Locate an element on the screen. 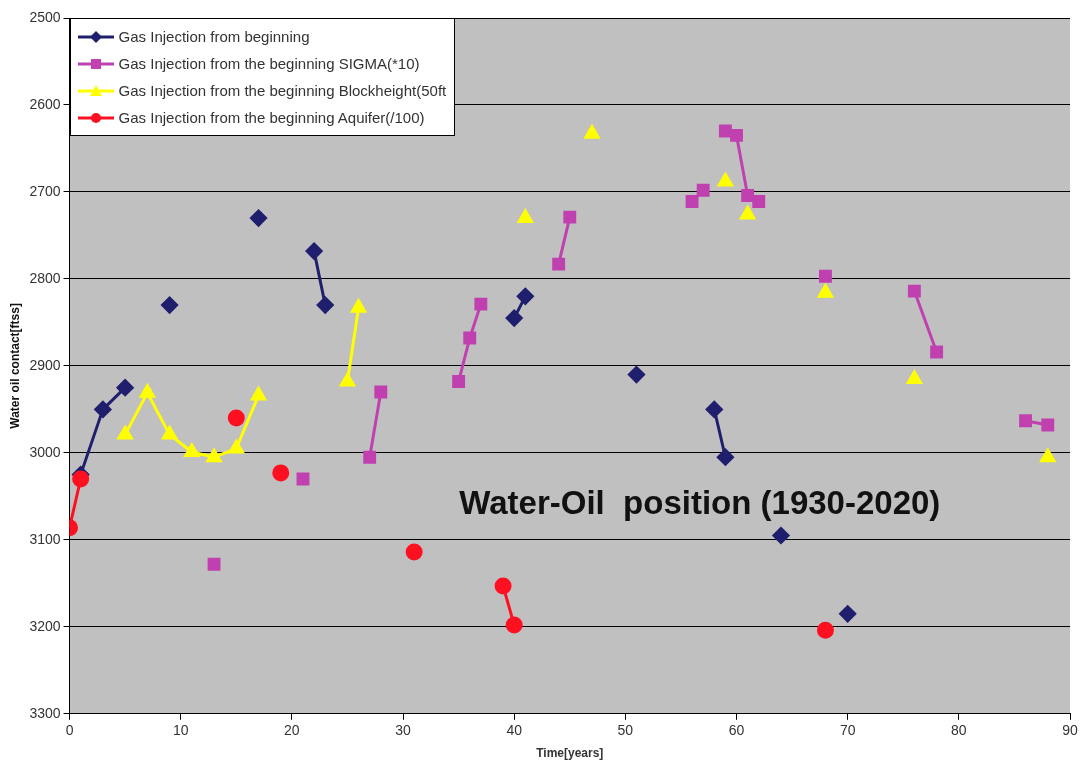 This screenshot has height=769, width=1084. legend-label: Gas Injection from the beginning SIGMA(*10) is located at coordinates (269, 63).